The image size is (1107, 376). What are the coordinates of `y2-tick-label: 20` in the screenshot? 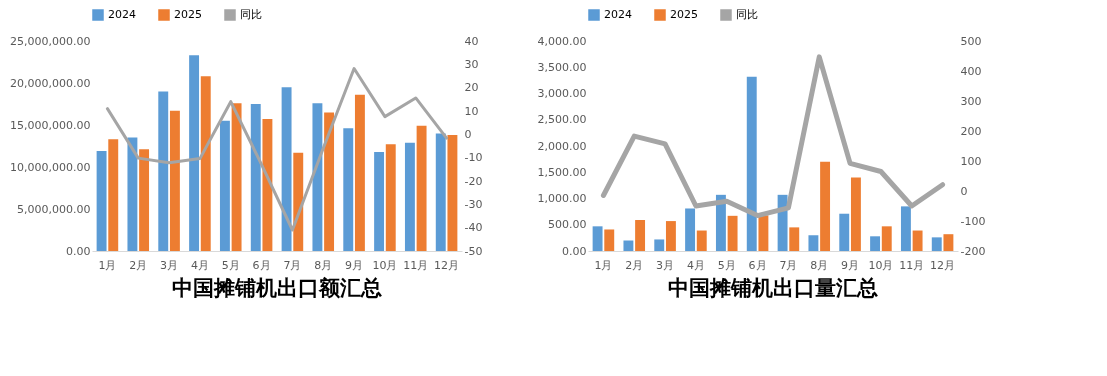 It's located at (471, 88).